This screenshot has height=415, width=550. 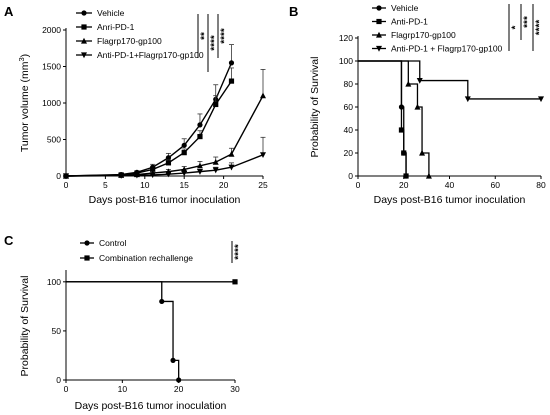 I want to click on y-tick-label-c: 50, so click(x=57, y=331).